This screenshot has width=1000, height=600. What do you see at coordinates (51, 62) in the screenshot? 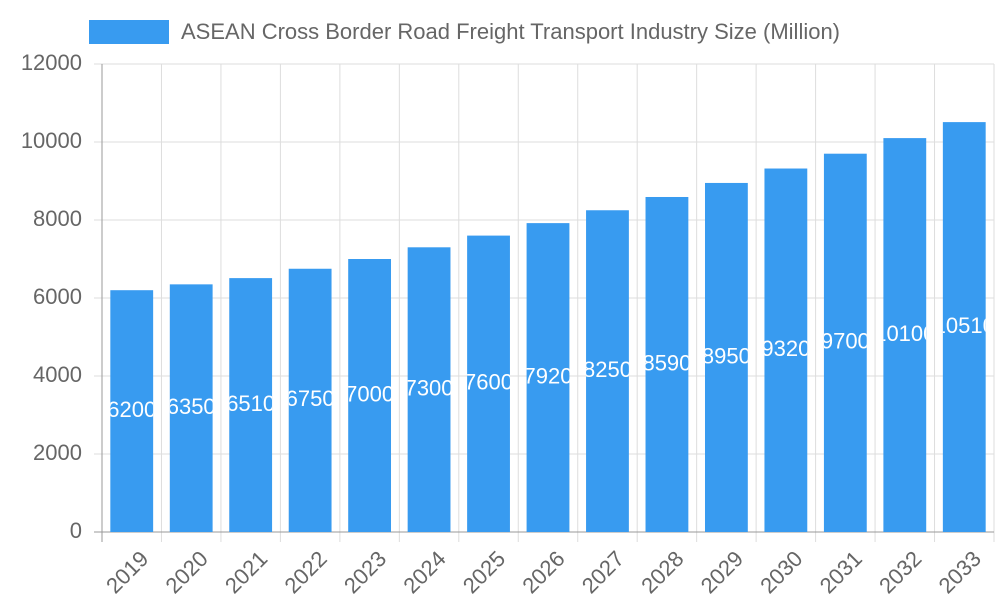
I see `y-tick-label: 12000` at bounding box center [51, 62].